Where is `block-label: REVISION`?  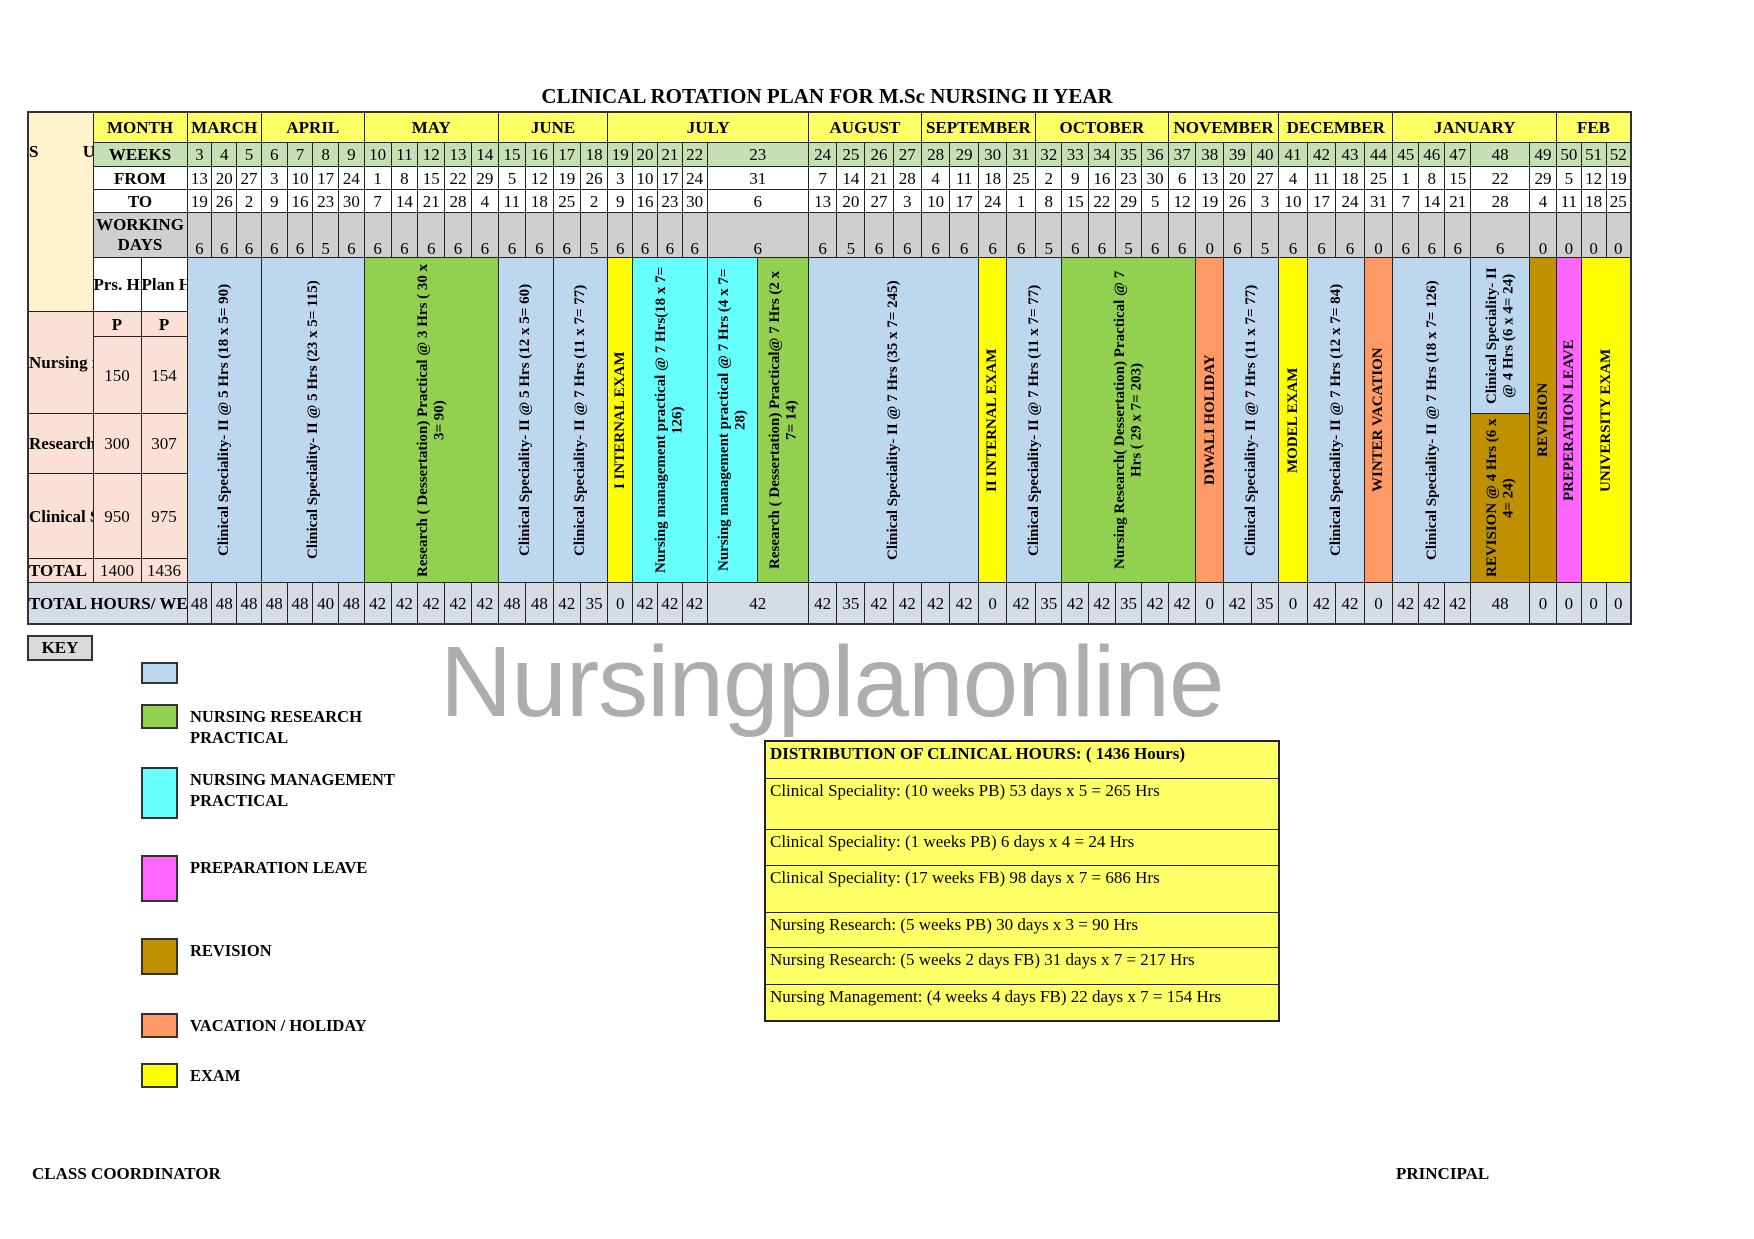
block-label: REVISION is located at coordinates (1542, 420).